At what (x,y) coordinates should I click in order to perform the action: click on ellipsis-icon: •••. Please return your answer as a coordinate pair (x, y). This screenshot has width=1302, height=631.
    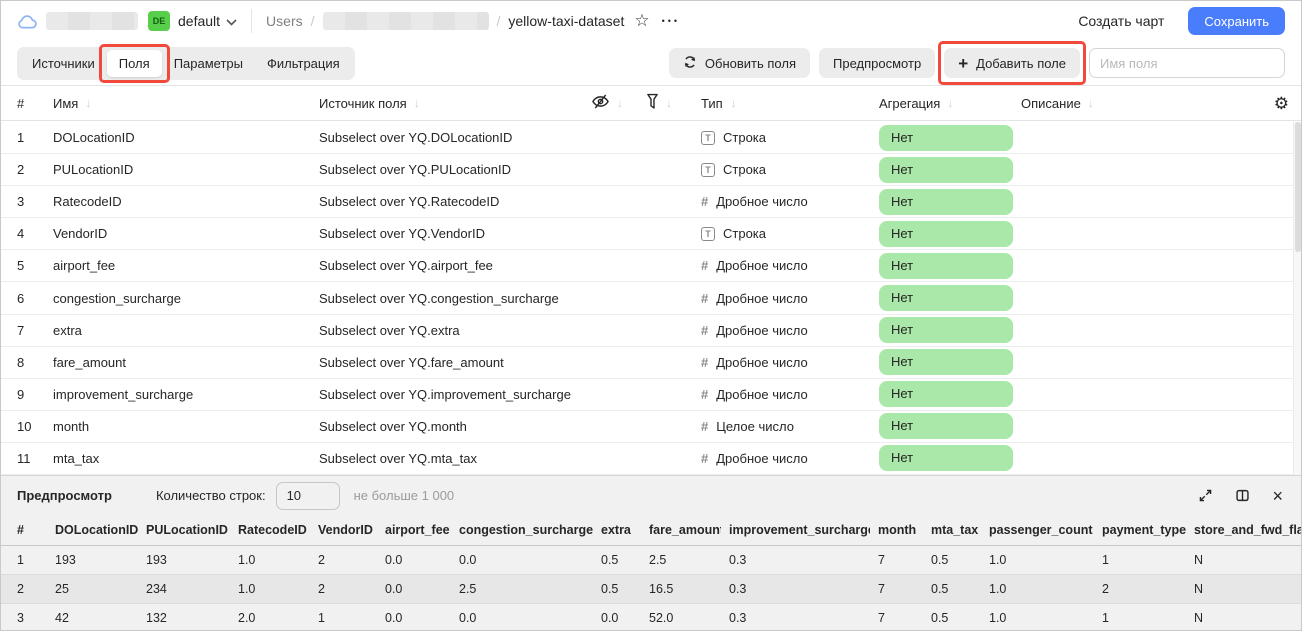
    Looking at the image, I should click on (671, 21).